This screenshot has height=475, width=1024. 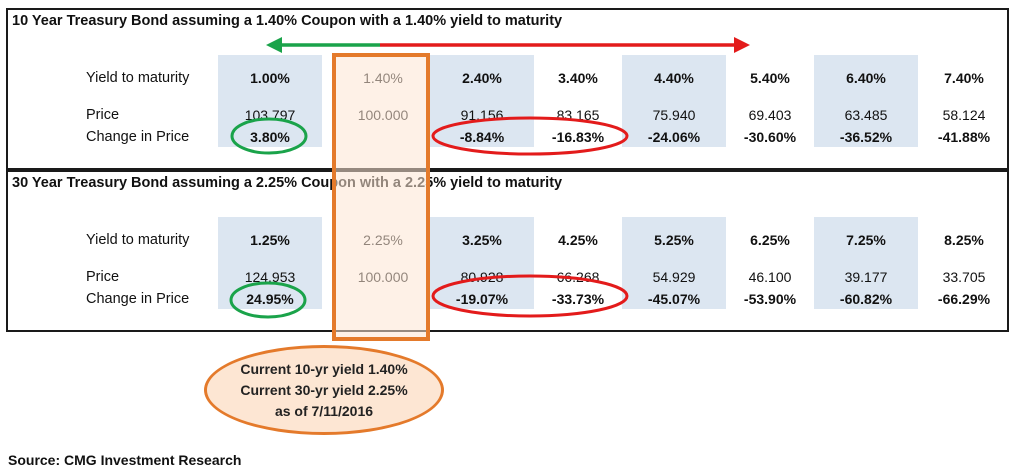 I want to click on yield-cell: 7.25%, so click(x=866, y=240).